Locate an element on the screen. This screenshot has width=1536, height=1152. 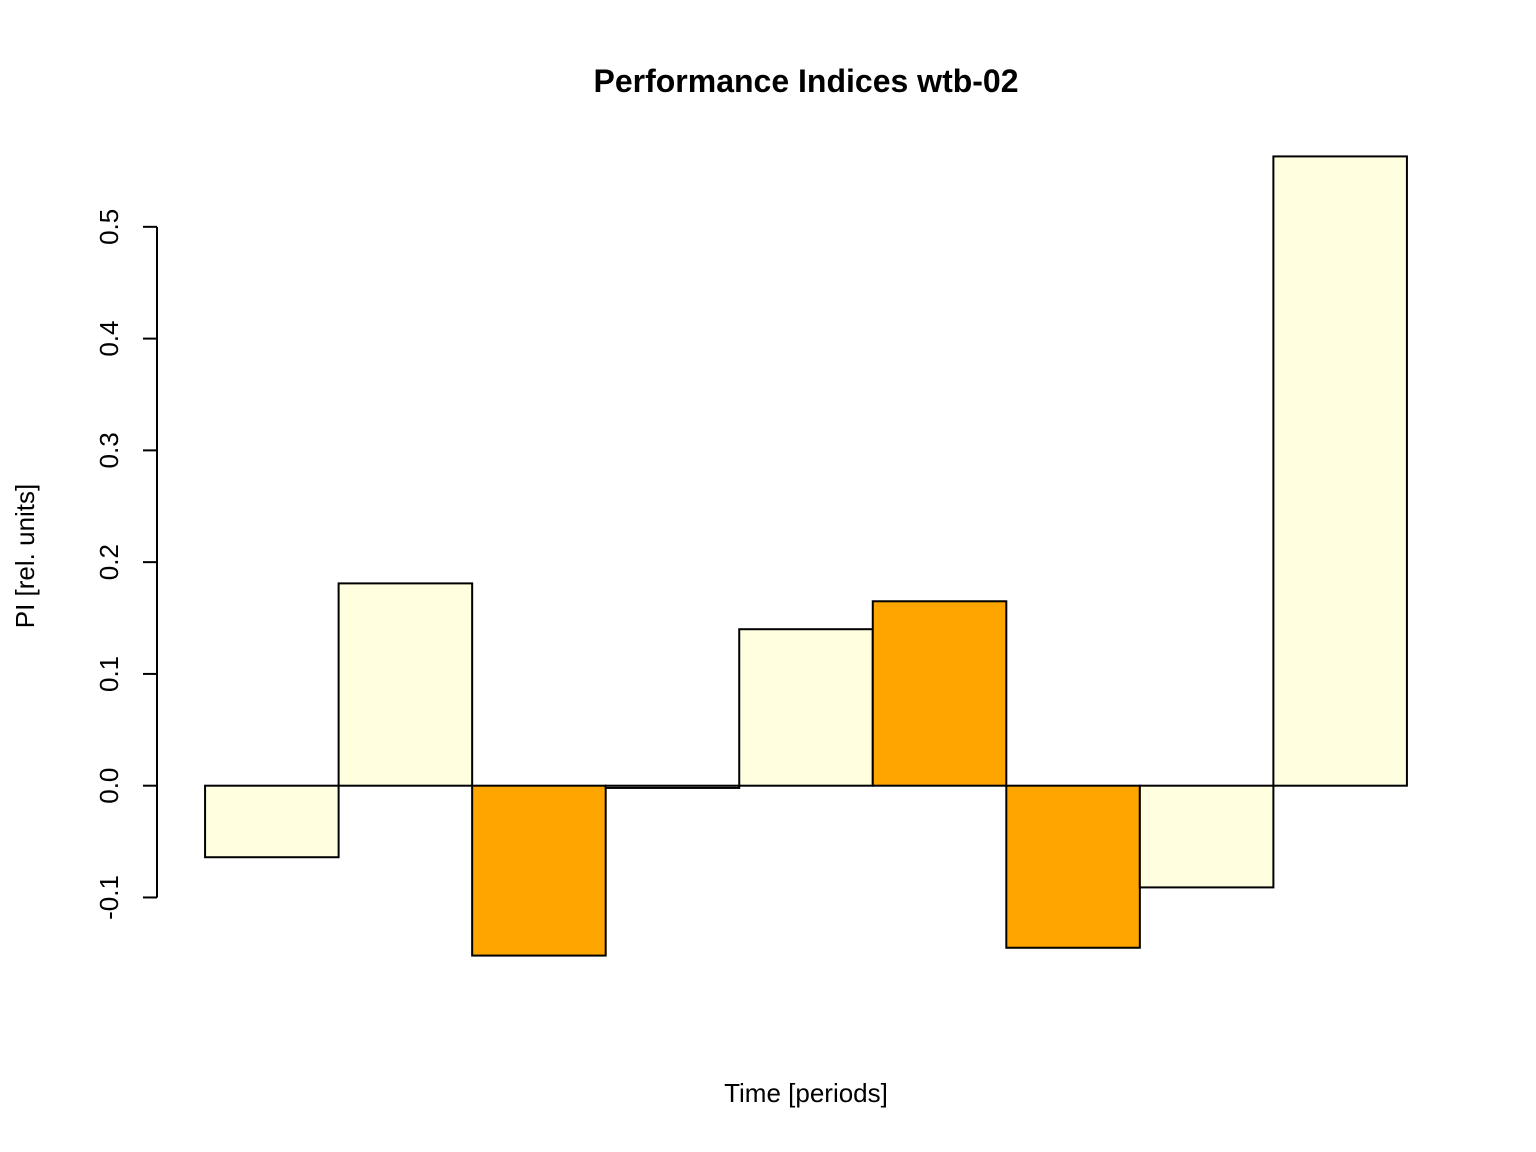
y-tick-label: 0.2 is located at coordinates (109, 562).